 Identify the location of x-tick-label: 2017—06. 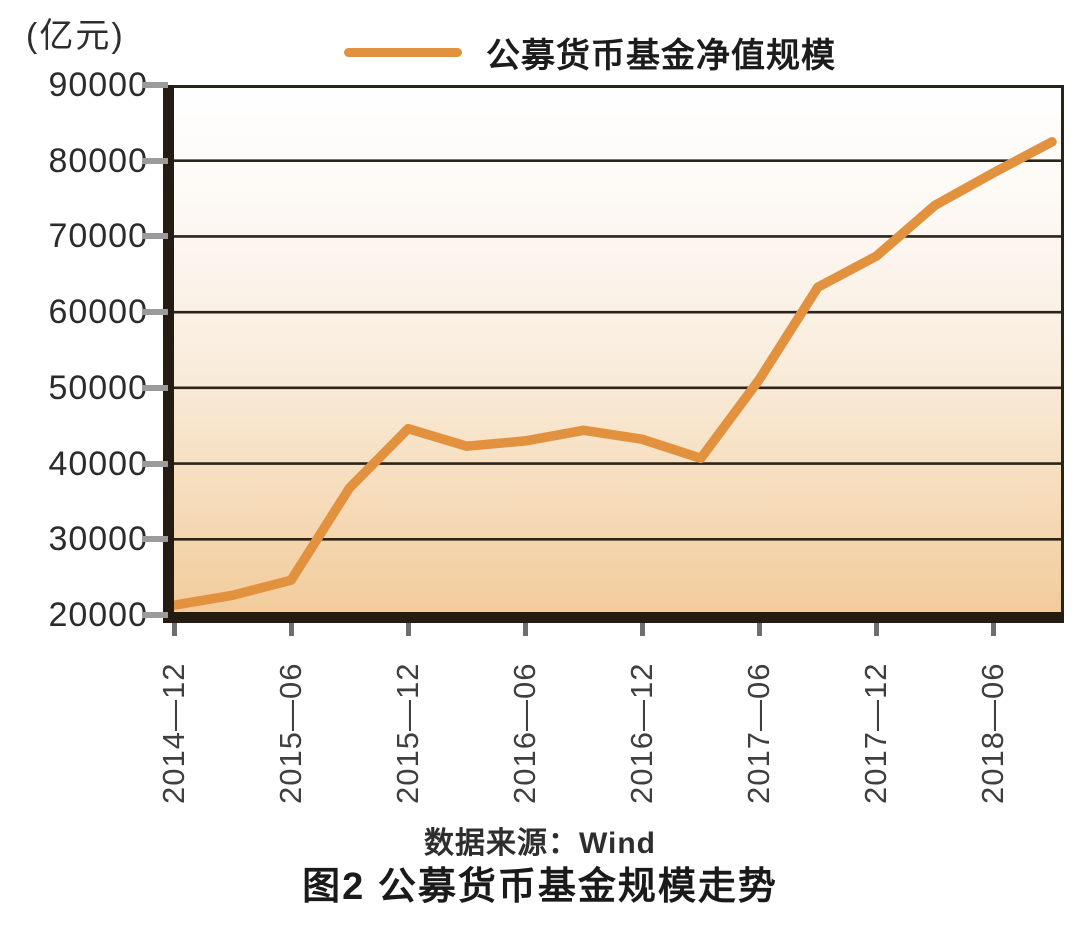
(759, 733).